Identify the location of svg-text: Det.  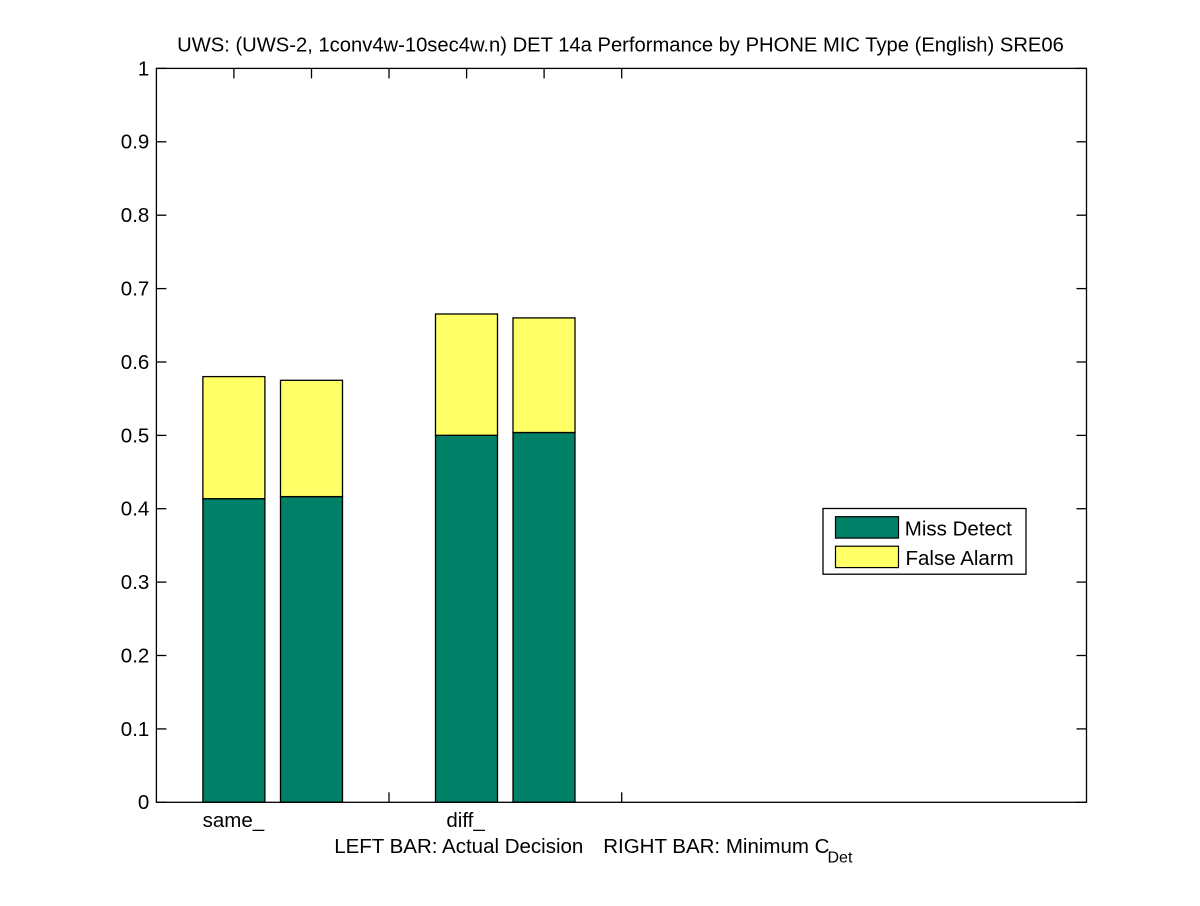
(840, 858).